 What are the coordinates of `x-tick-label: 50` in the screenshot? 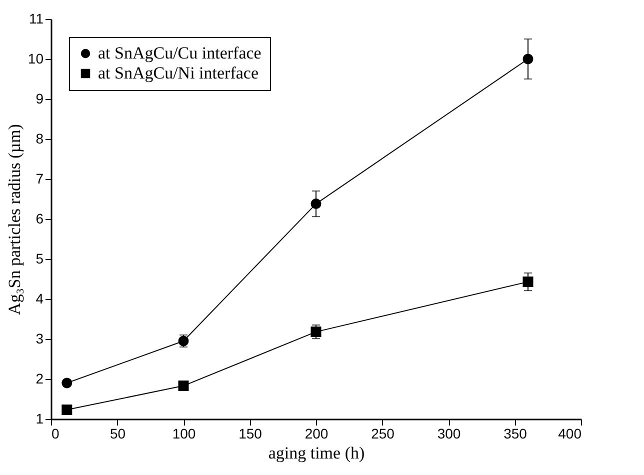 It's located at (118, 434).